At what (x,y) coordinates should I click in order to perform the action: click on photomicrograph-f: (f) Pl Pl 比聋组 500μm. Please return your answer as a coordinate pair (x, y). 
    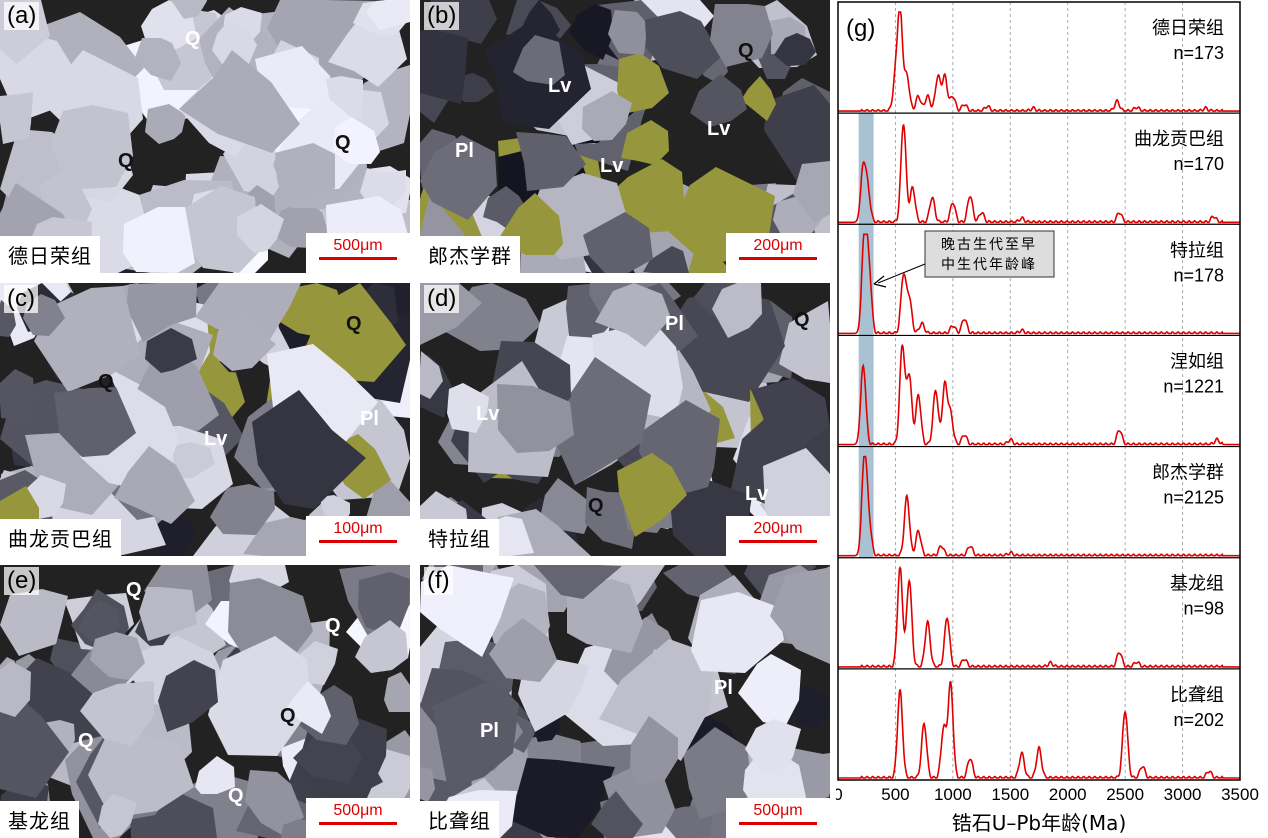
    Looking at the image, I should click on (625, 701).